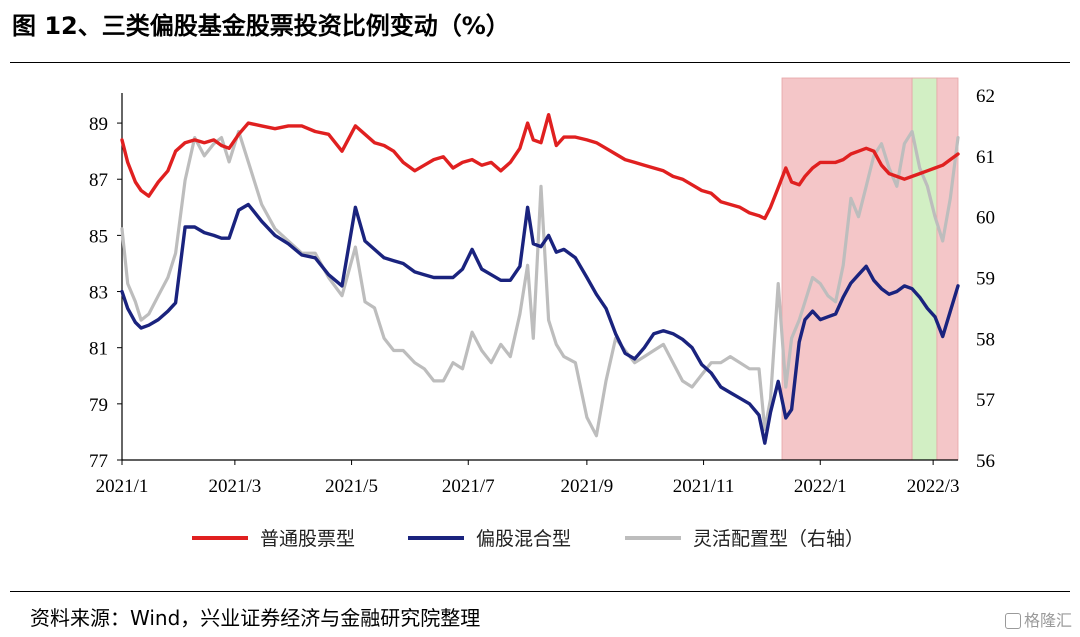  What do you see at coordinates (468, 486) in the screenshot?
I see `x-tick-label: 2021/7` at bounding box center [468, 486].